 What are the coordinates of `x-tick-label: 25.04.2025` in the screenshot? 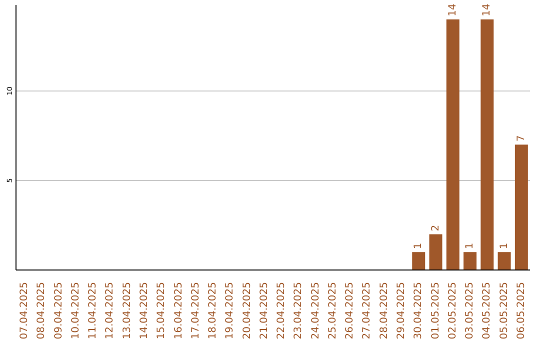 It's located at (332, 311).